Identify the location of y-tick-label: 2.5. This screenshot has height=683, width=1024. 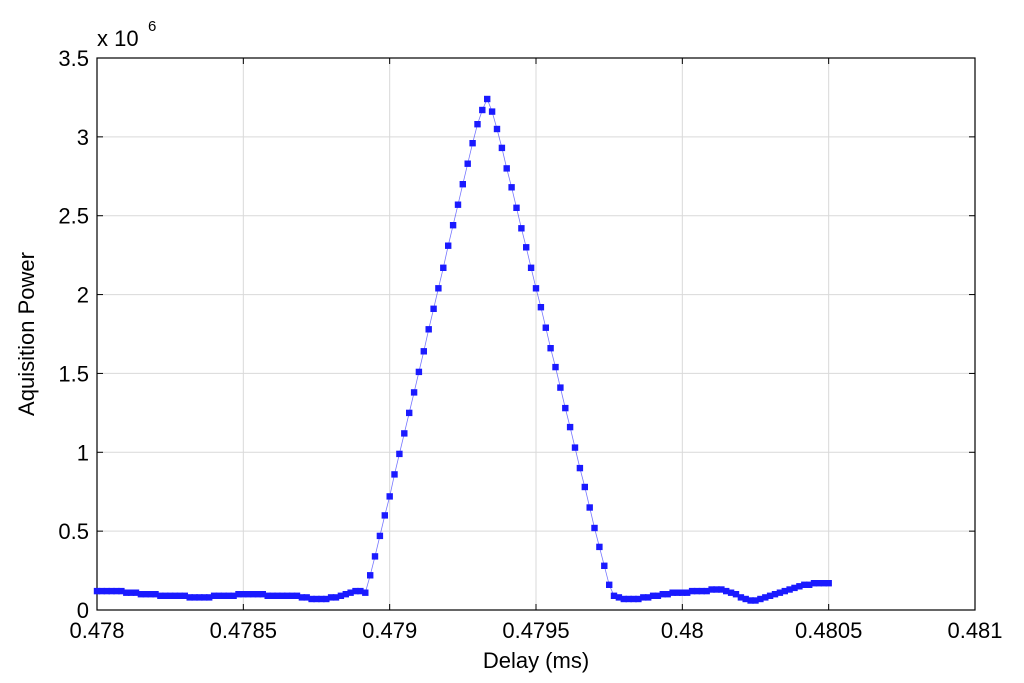
(73, 216).